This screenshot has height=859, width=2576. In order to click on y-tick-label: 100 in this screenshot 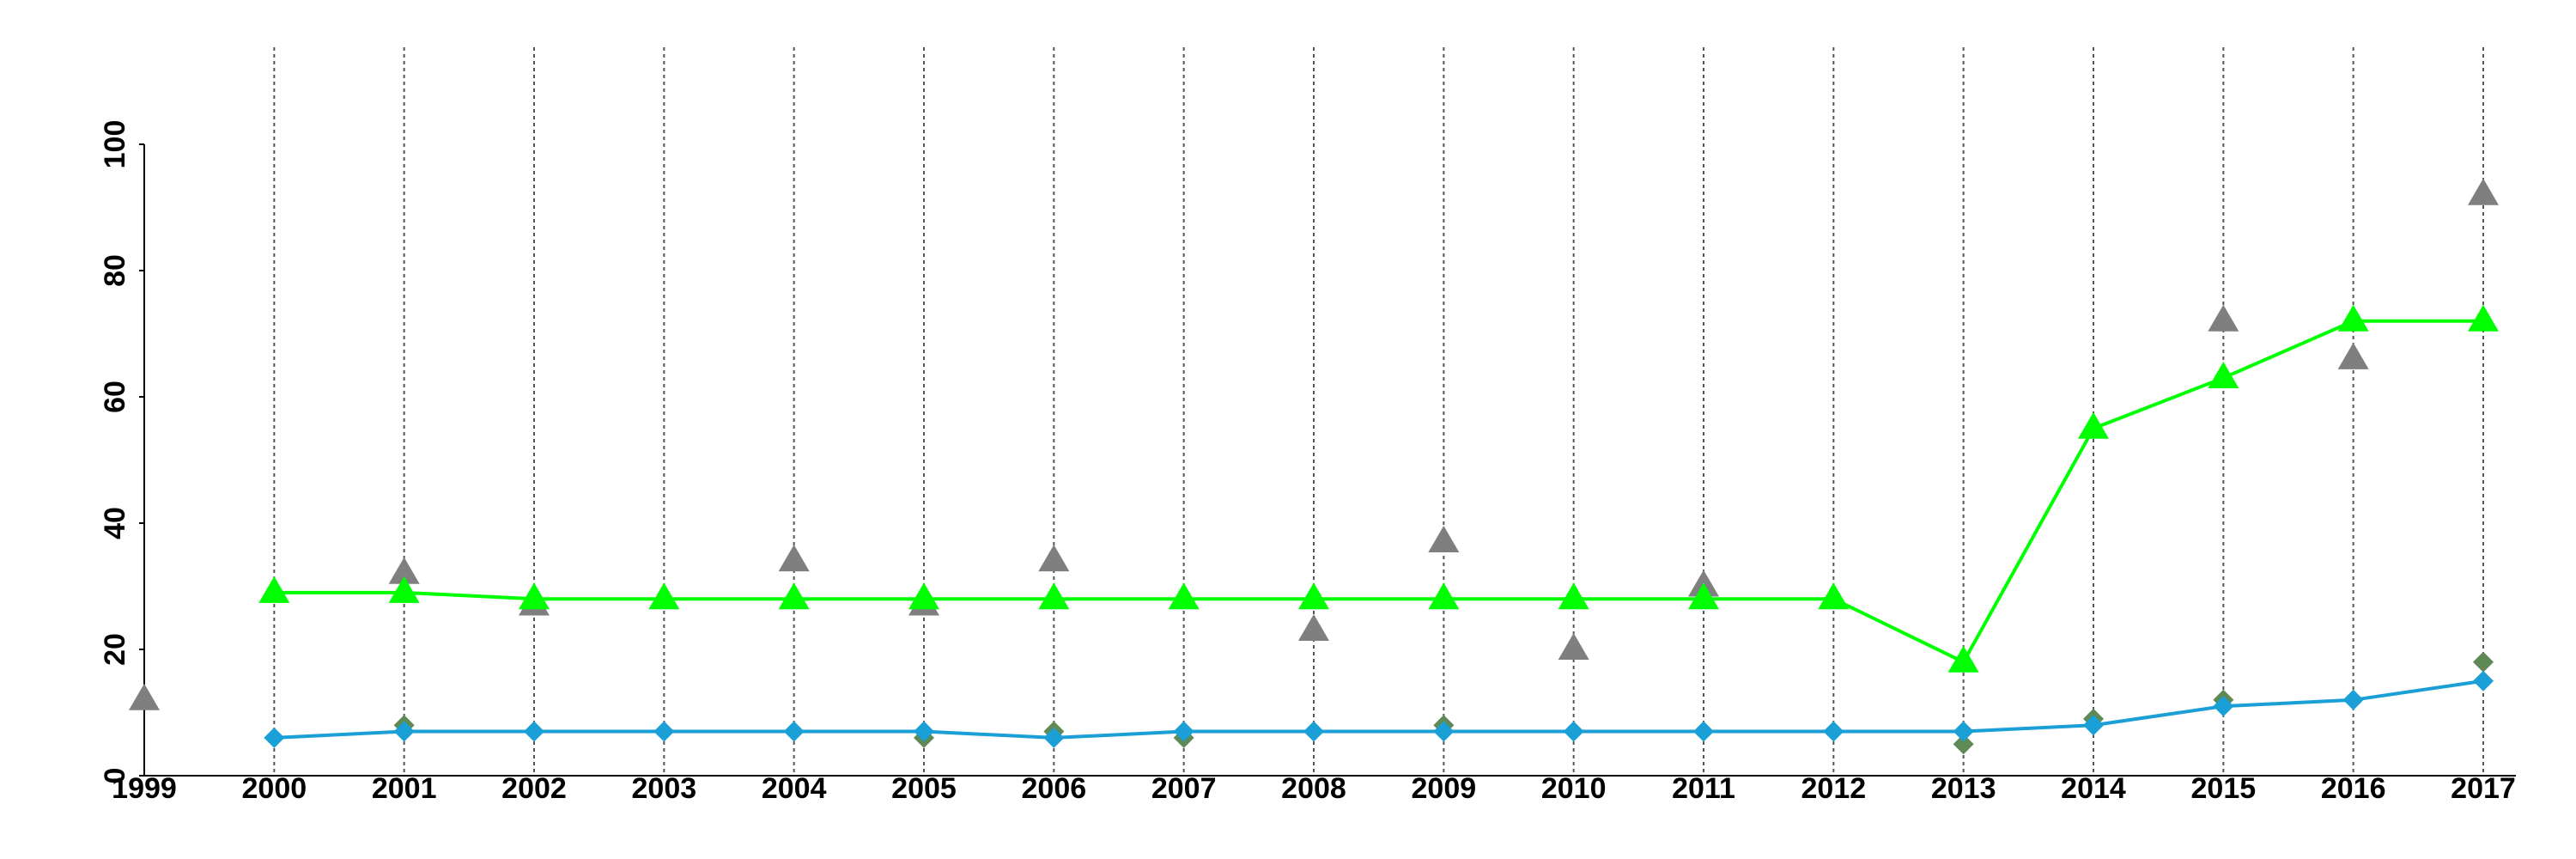, I will do `click(115, 144)`.